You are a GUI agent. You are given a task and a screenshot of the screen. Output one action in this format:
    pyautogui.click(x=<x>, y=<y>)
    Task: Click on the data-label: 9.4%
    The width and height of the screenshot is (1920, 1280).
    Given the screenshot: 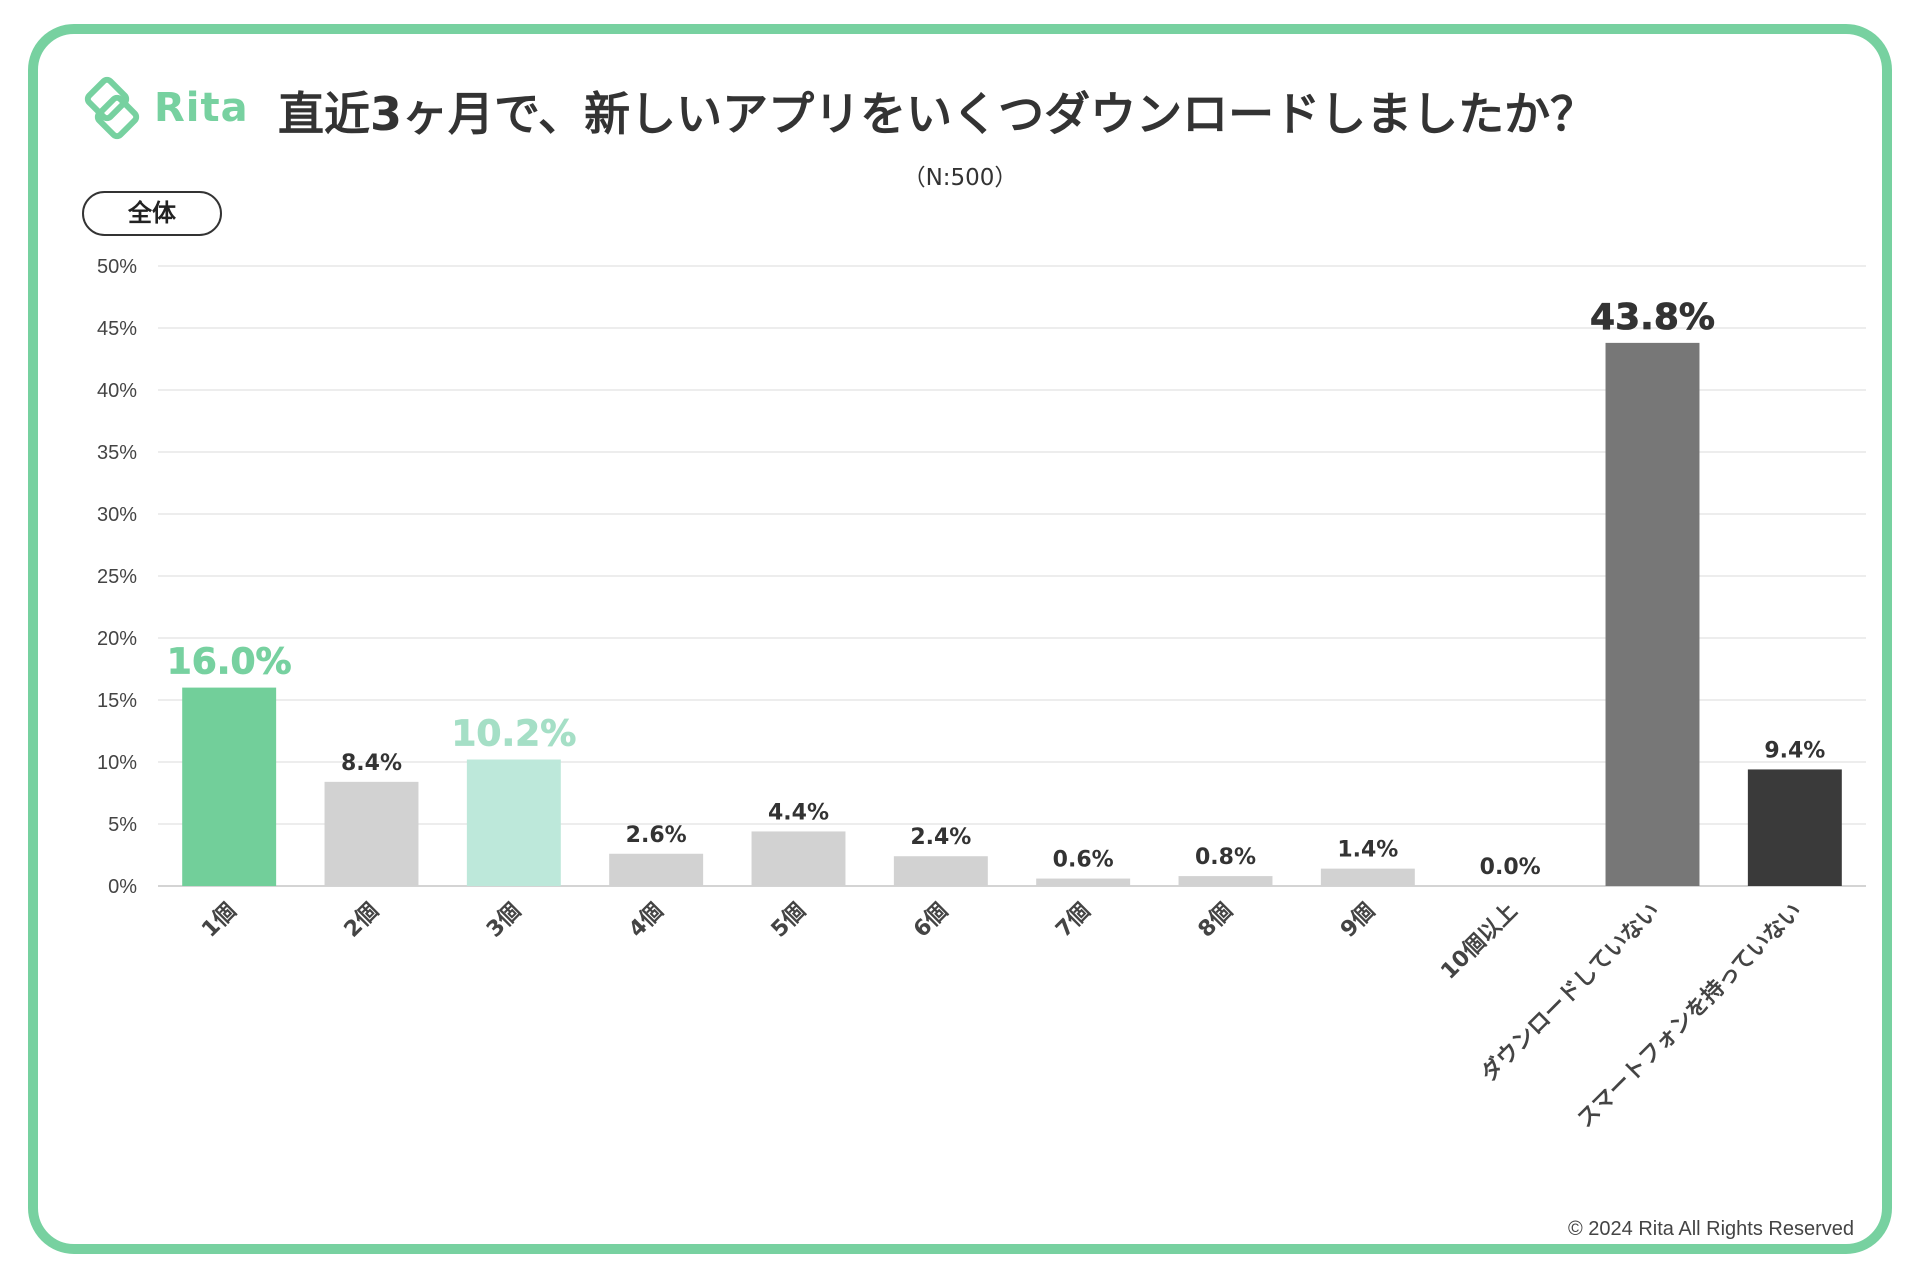 What is the action you would take?
    pyautogui.click(x=1794, y=750)
    